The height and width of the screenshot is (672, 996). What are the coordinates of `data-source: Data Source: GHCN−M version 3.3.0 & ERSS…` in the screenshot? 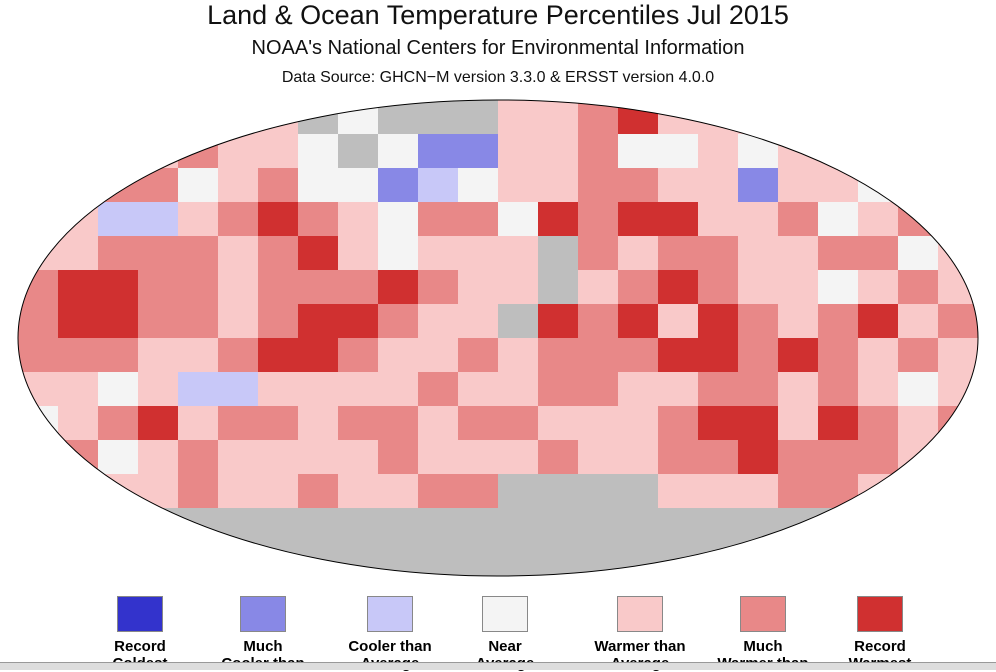 It's located at (498, 77).